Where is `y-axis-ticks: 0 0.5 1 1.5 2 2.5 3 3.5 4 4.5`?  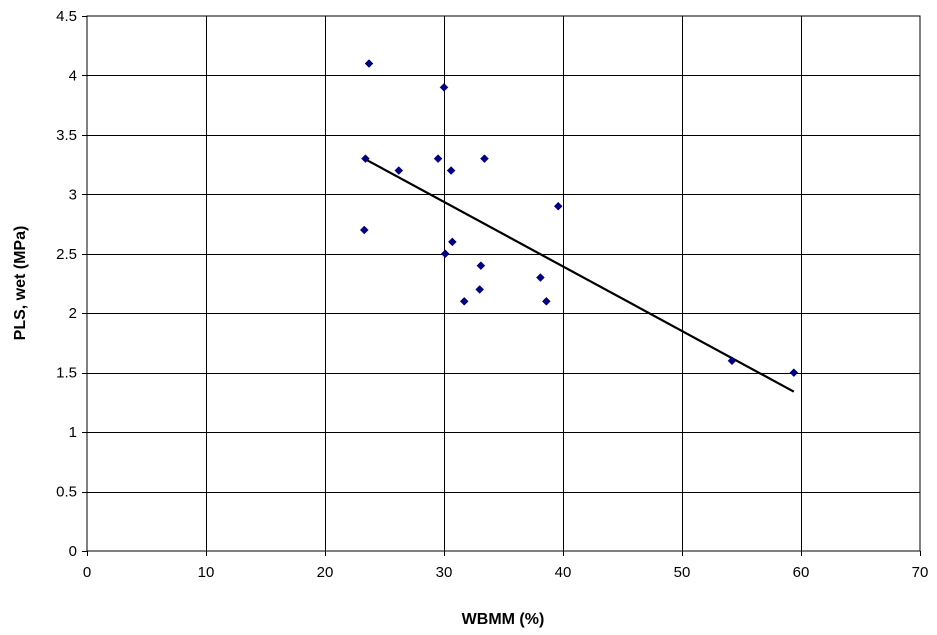
y-axis-ticks: 0 0.5 1 1.5 2 2.5 3 3.5 4 4.5 is located at coordinates (71, 284).